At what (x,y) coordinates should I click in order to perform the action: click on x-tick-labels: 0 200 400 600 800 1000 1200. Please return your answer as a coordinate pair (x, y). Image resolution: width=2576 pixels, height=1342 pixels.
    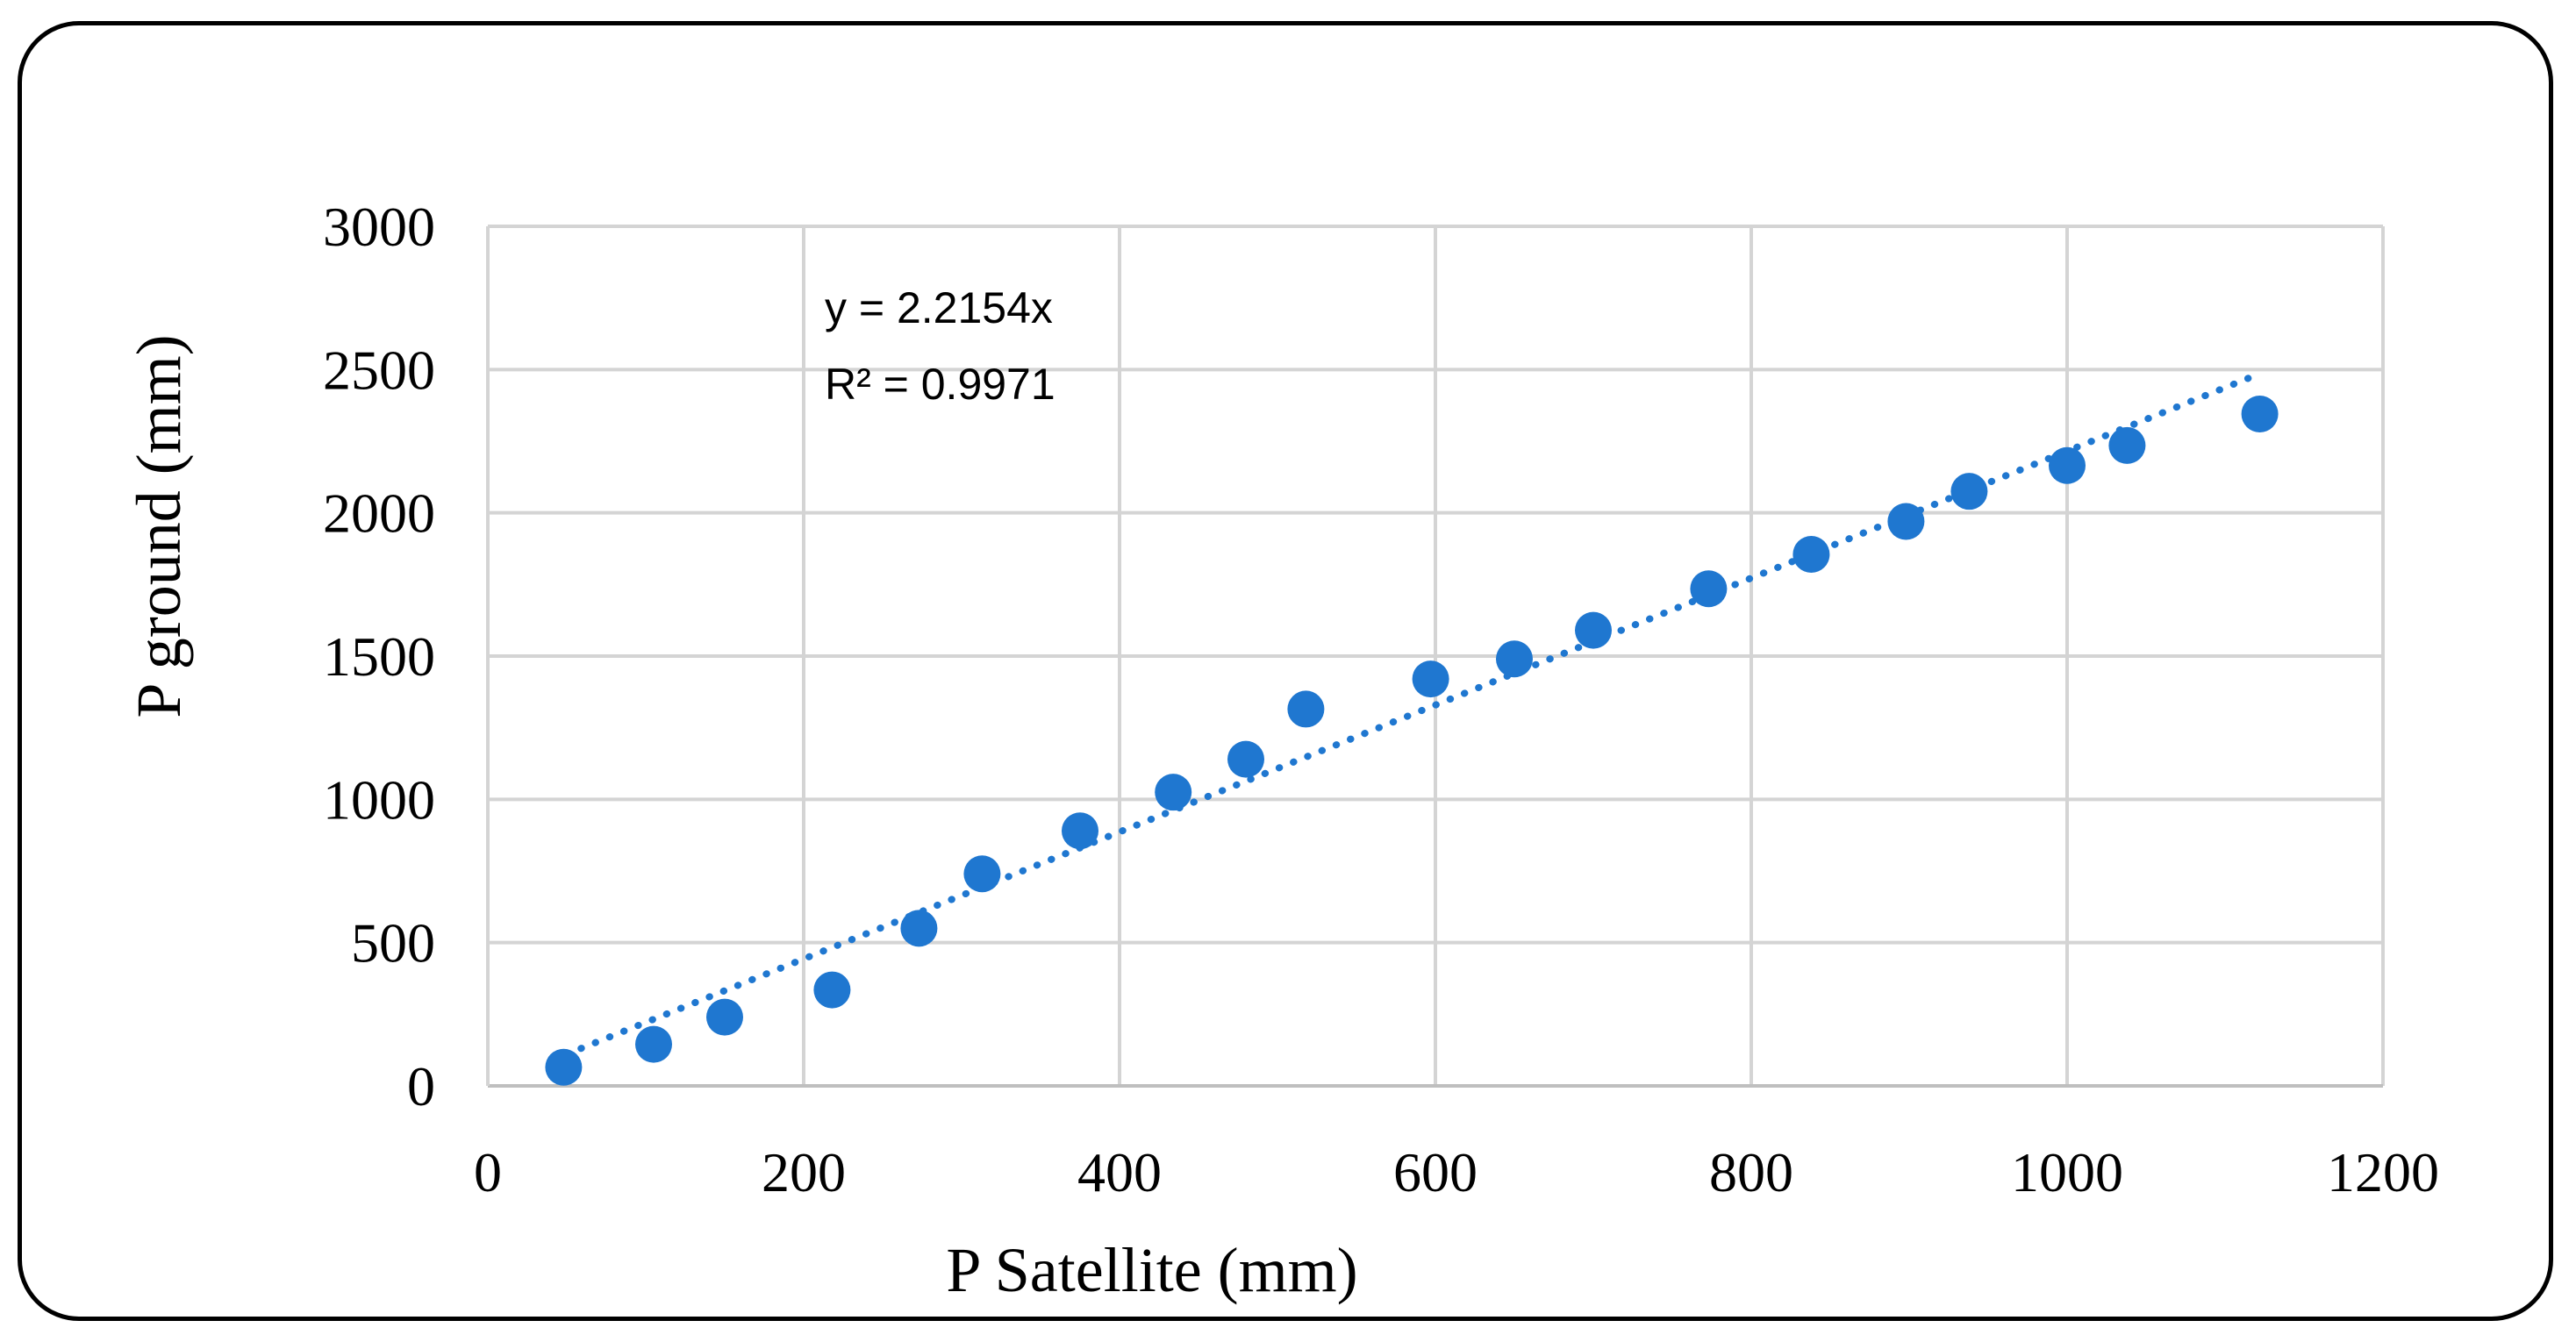
    Looking at the image, I should click on (1456, 1172).